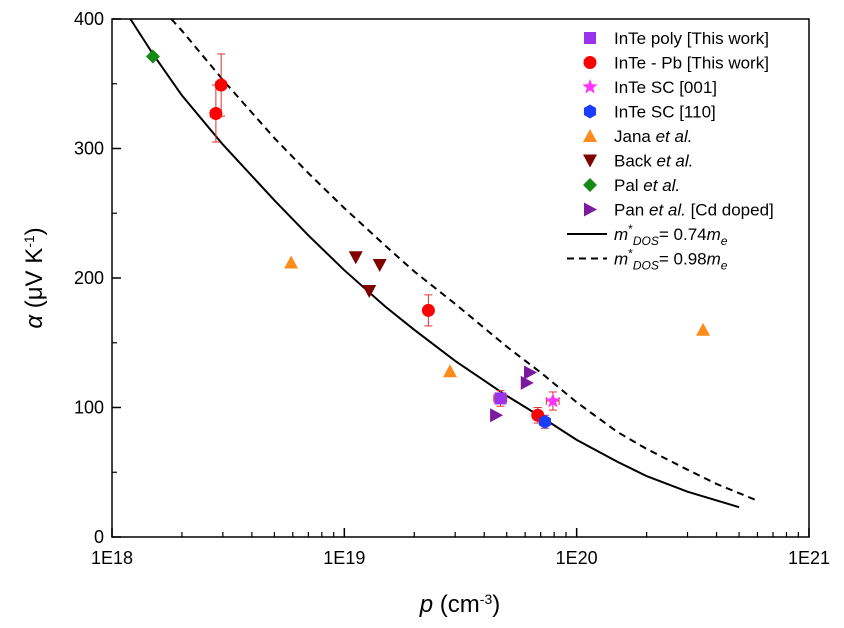 The image size is (844, 628). I want to click on legend-label: InTe poly [This work], so click(691, 38).